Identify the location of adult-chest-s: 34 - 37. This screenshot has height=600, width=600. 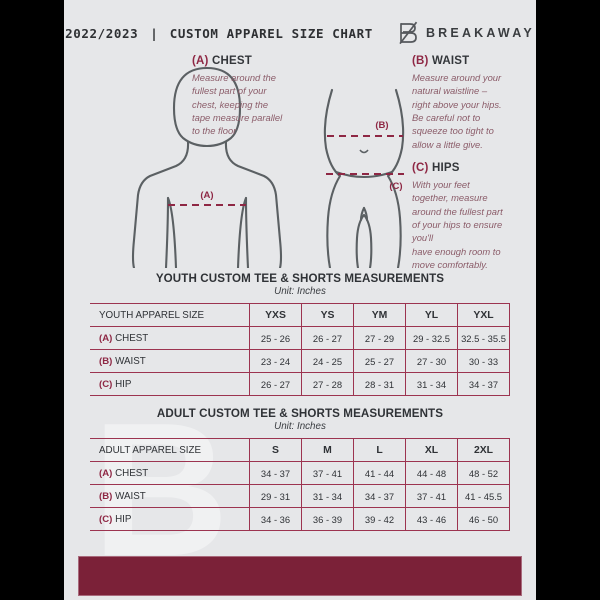
(275, 473).